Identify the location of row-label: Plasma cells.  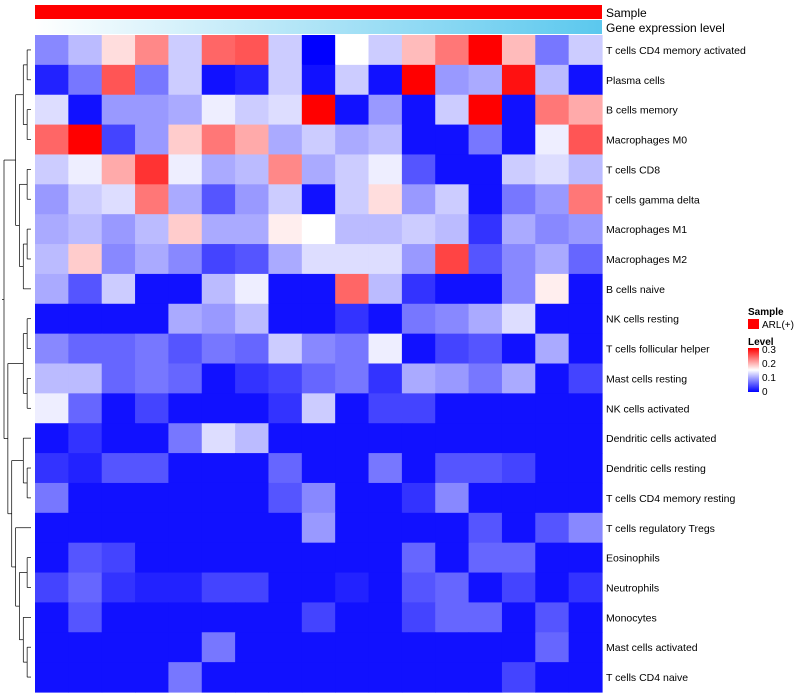
(635, 81).